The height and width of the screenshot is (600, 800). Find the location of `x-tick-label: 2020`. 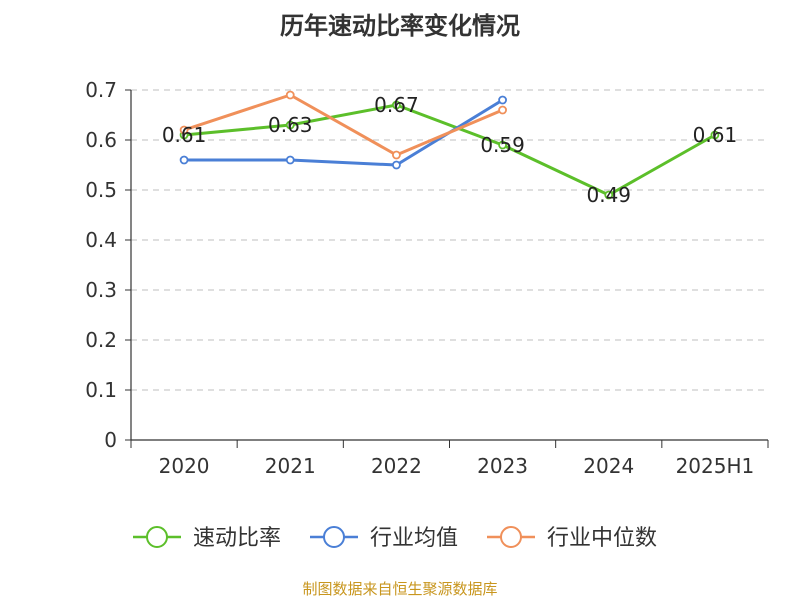

x-tick-label: 2020 is located at coordinates (184, 466).